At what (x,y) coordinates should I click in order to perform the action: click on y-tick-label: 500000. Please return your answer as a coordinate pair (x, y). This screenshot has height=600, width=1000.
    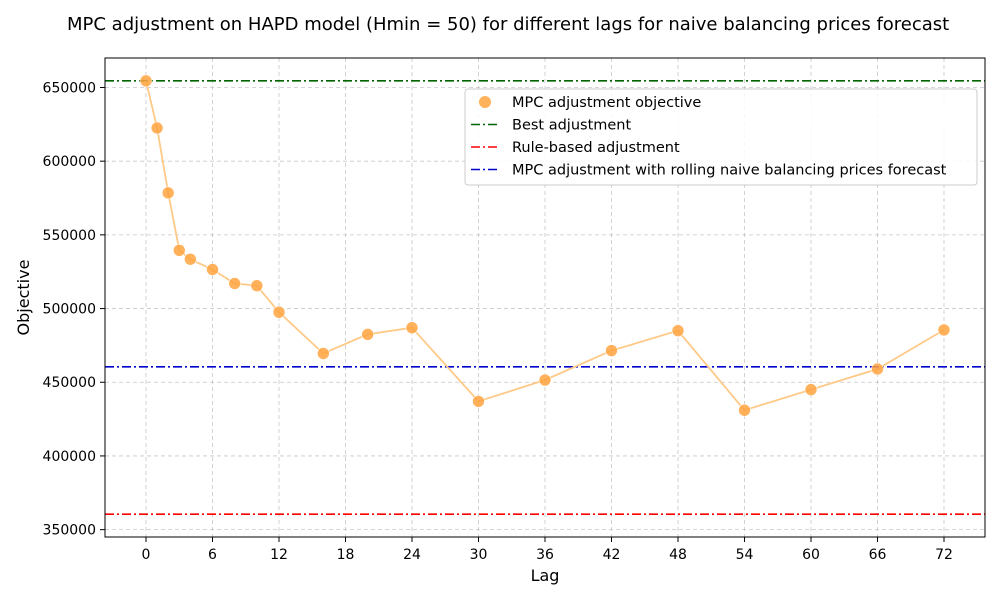
    Looking at the image, I should click on (69, 310).